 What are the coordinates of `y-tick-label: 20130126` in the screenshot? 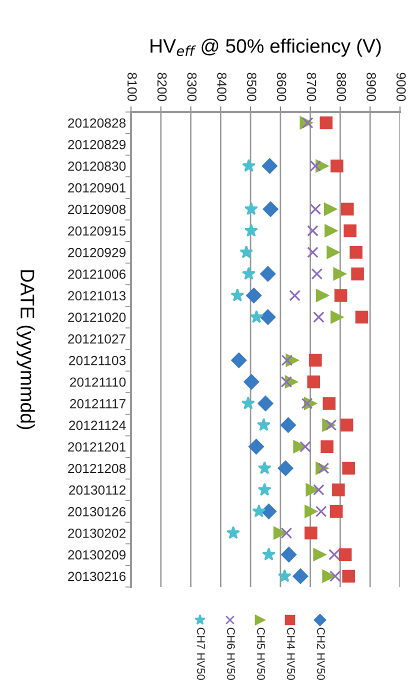 It's located at (97, 511).